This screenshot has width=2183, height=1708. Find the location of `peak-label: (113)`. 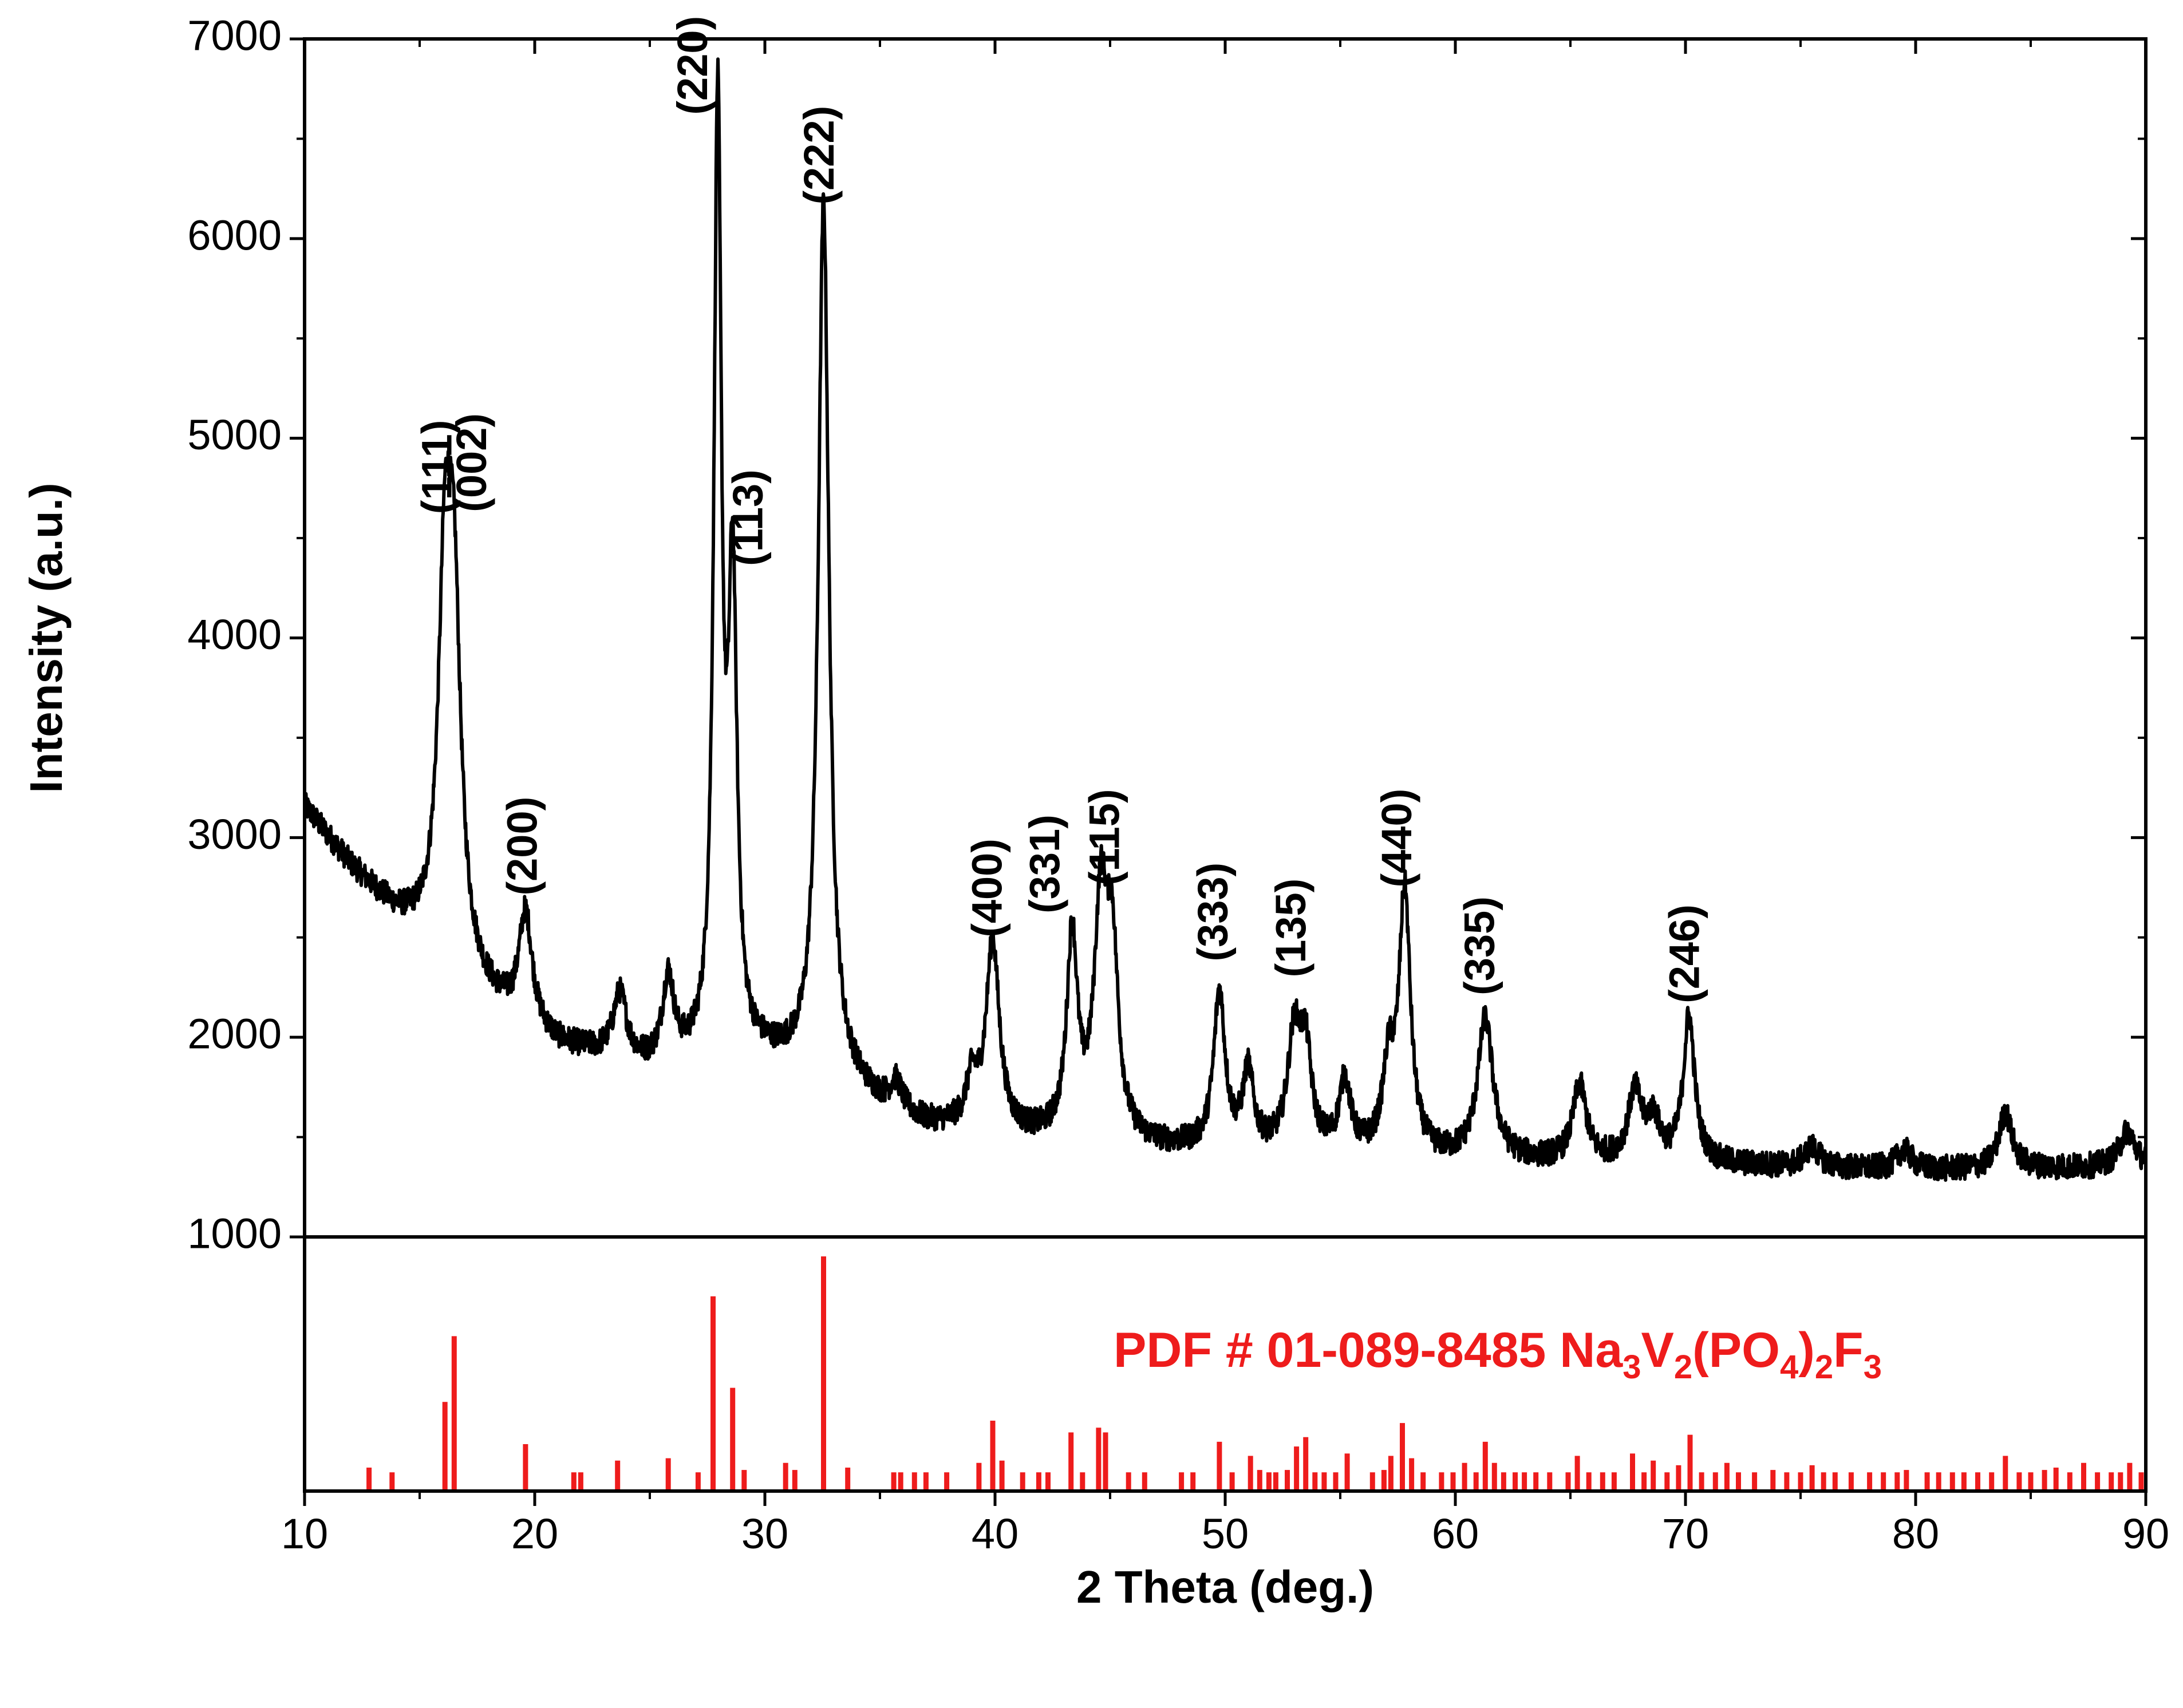

peak-label: (113) is located at coordinates (747, 517).